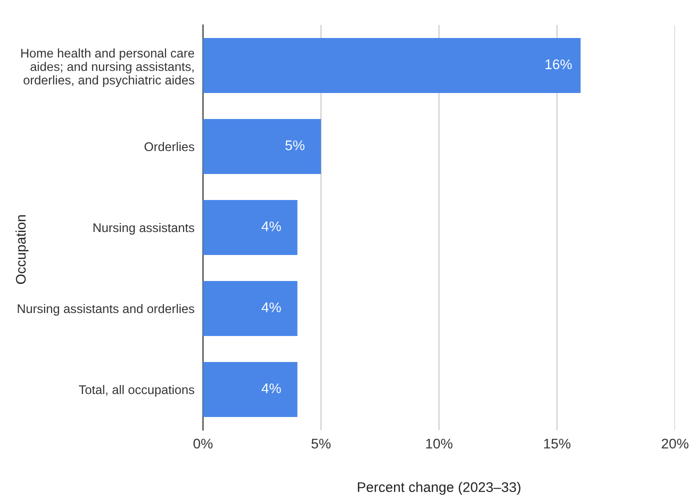 This screenshot has width=697, height=499. Describe the element at coordinates (22, 249) in the screenshot. I see `y-axis-title: Occupation` at that location.